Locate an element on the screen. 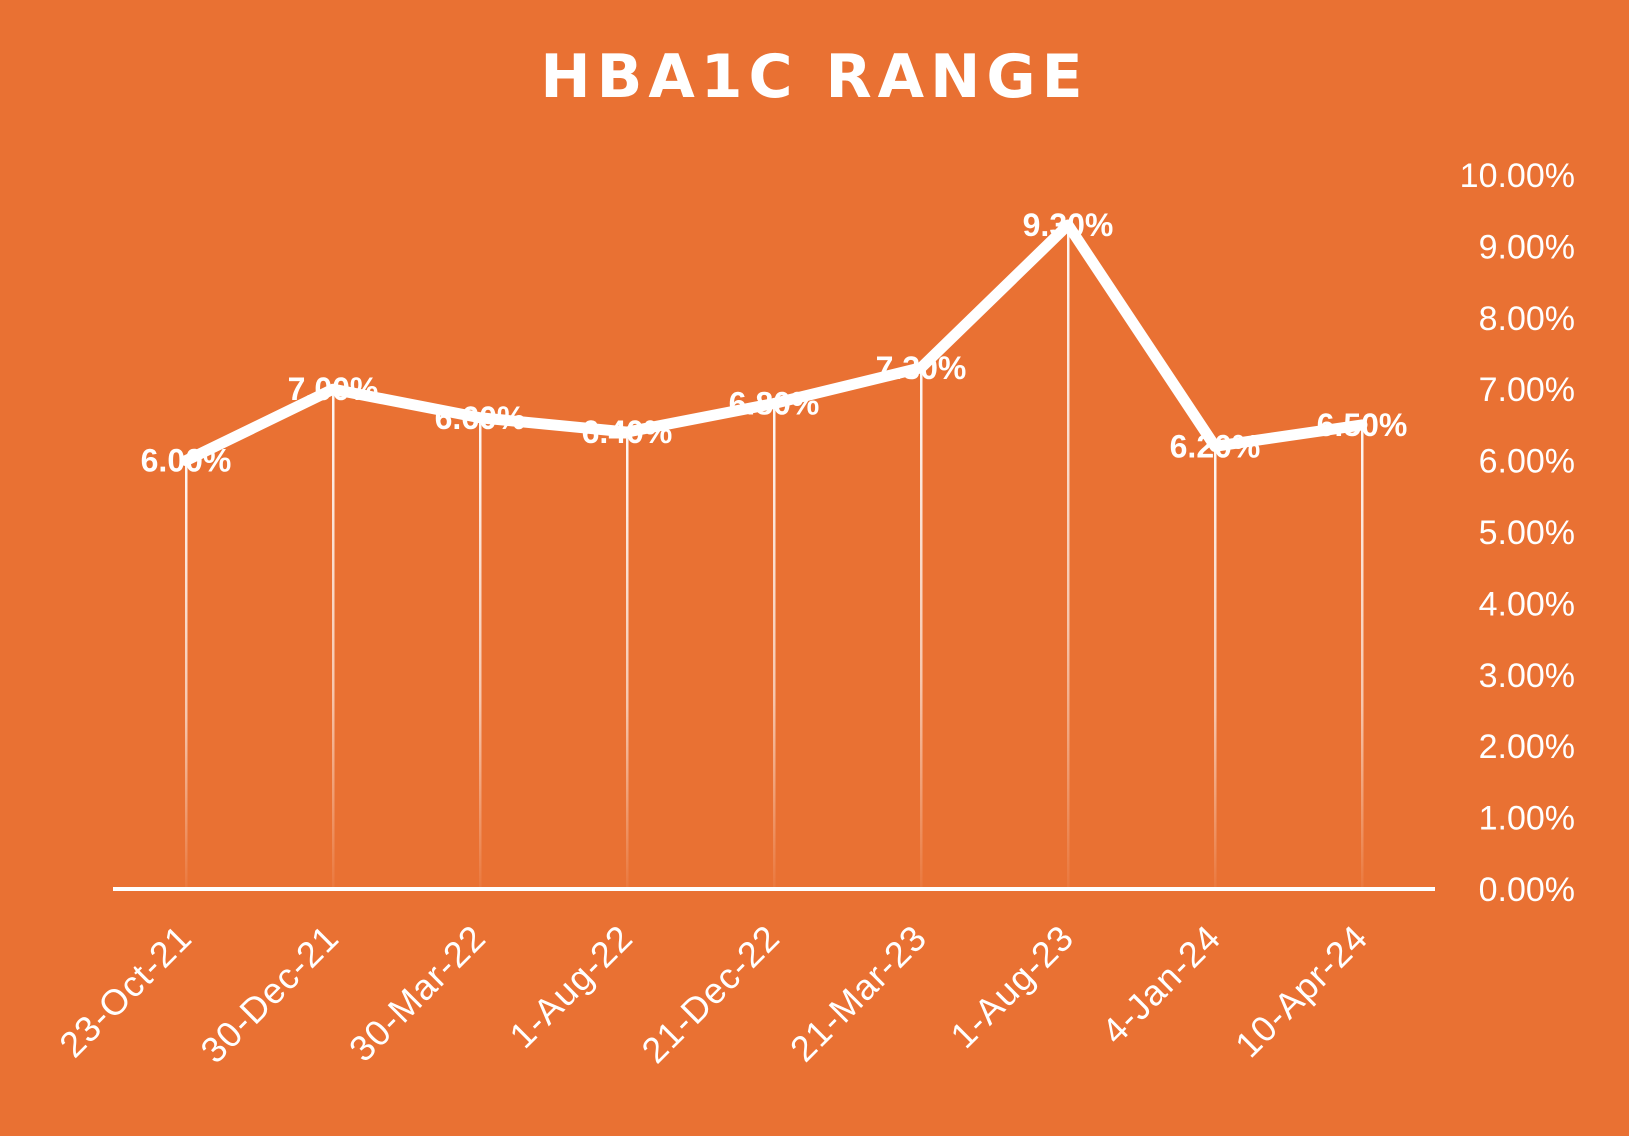  x-tick-label: 21-Mar-23 is located at coordinates (858, 993).